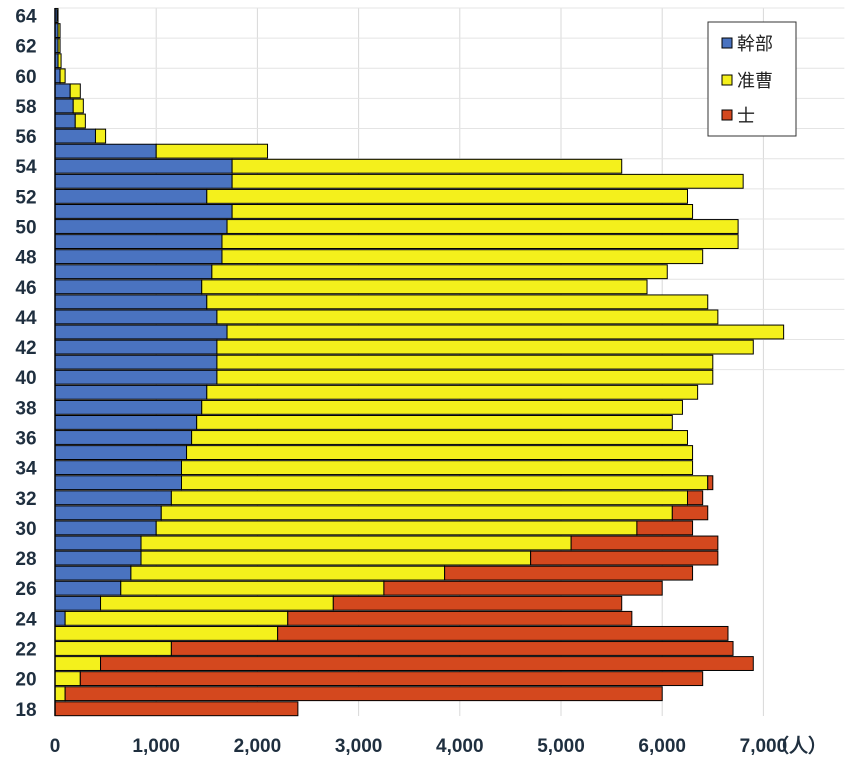  I want to click on y-tick-label-46: 46, so click(25, 288).